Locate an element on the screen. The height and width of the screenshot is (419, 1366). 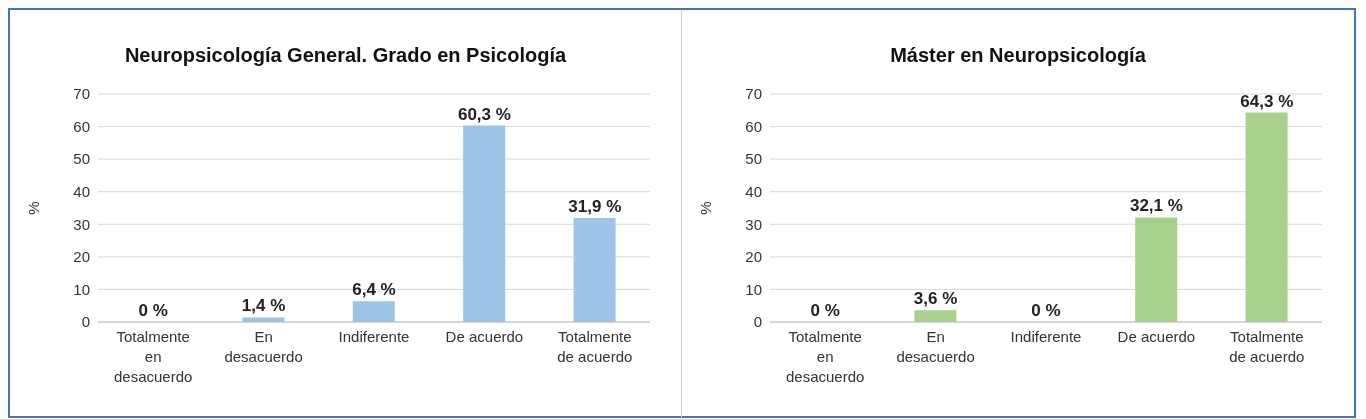
data-label: 1,4 % is located at coordinates (263, 306).